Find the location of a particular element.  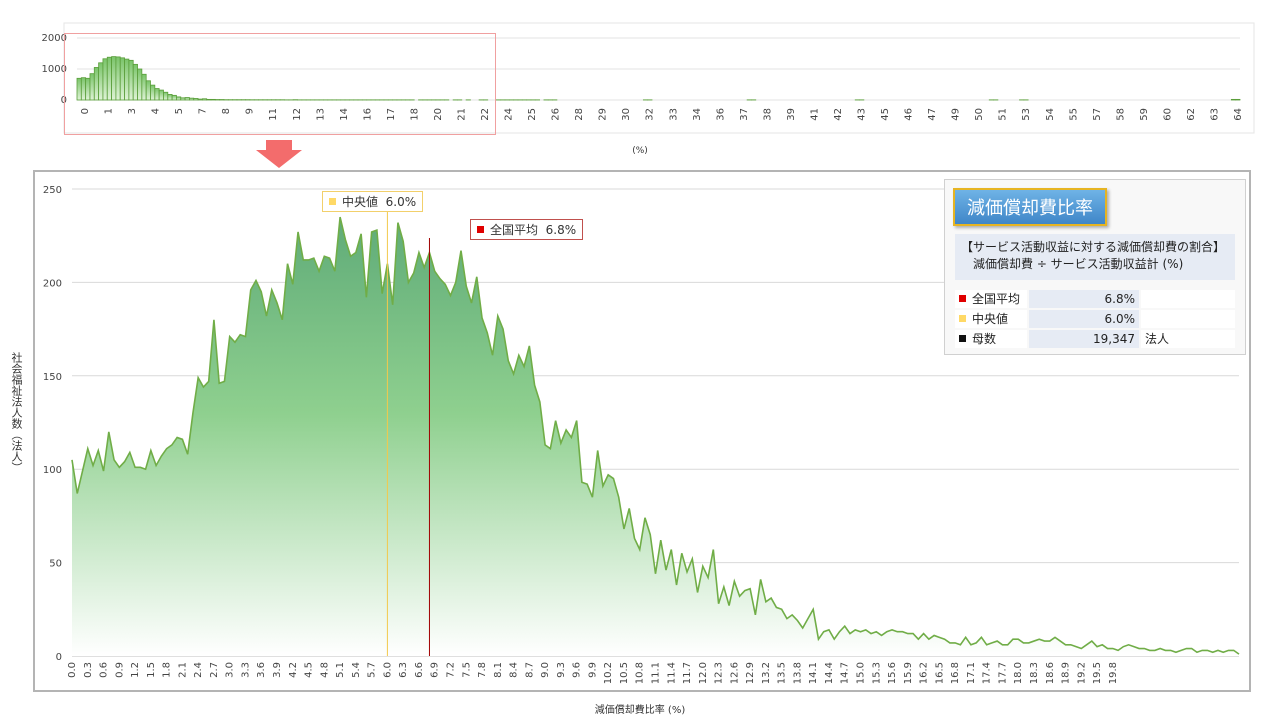

detail-x-tick-label: 7.2 is located at coordinates (450, 670).